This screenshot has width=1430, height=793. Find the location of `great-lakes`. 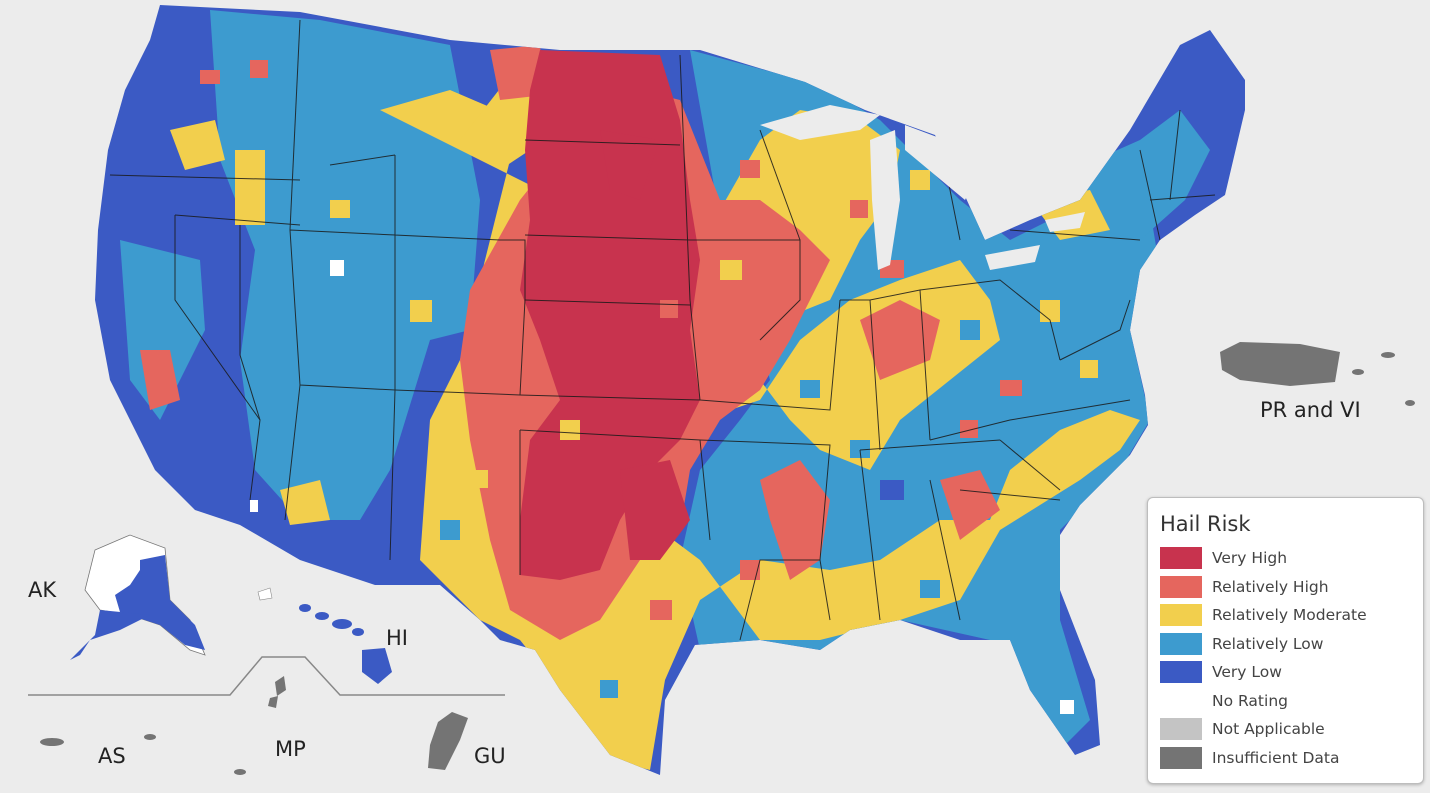

great-lakes is located at coordinates (922, 187).